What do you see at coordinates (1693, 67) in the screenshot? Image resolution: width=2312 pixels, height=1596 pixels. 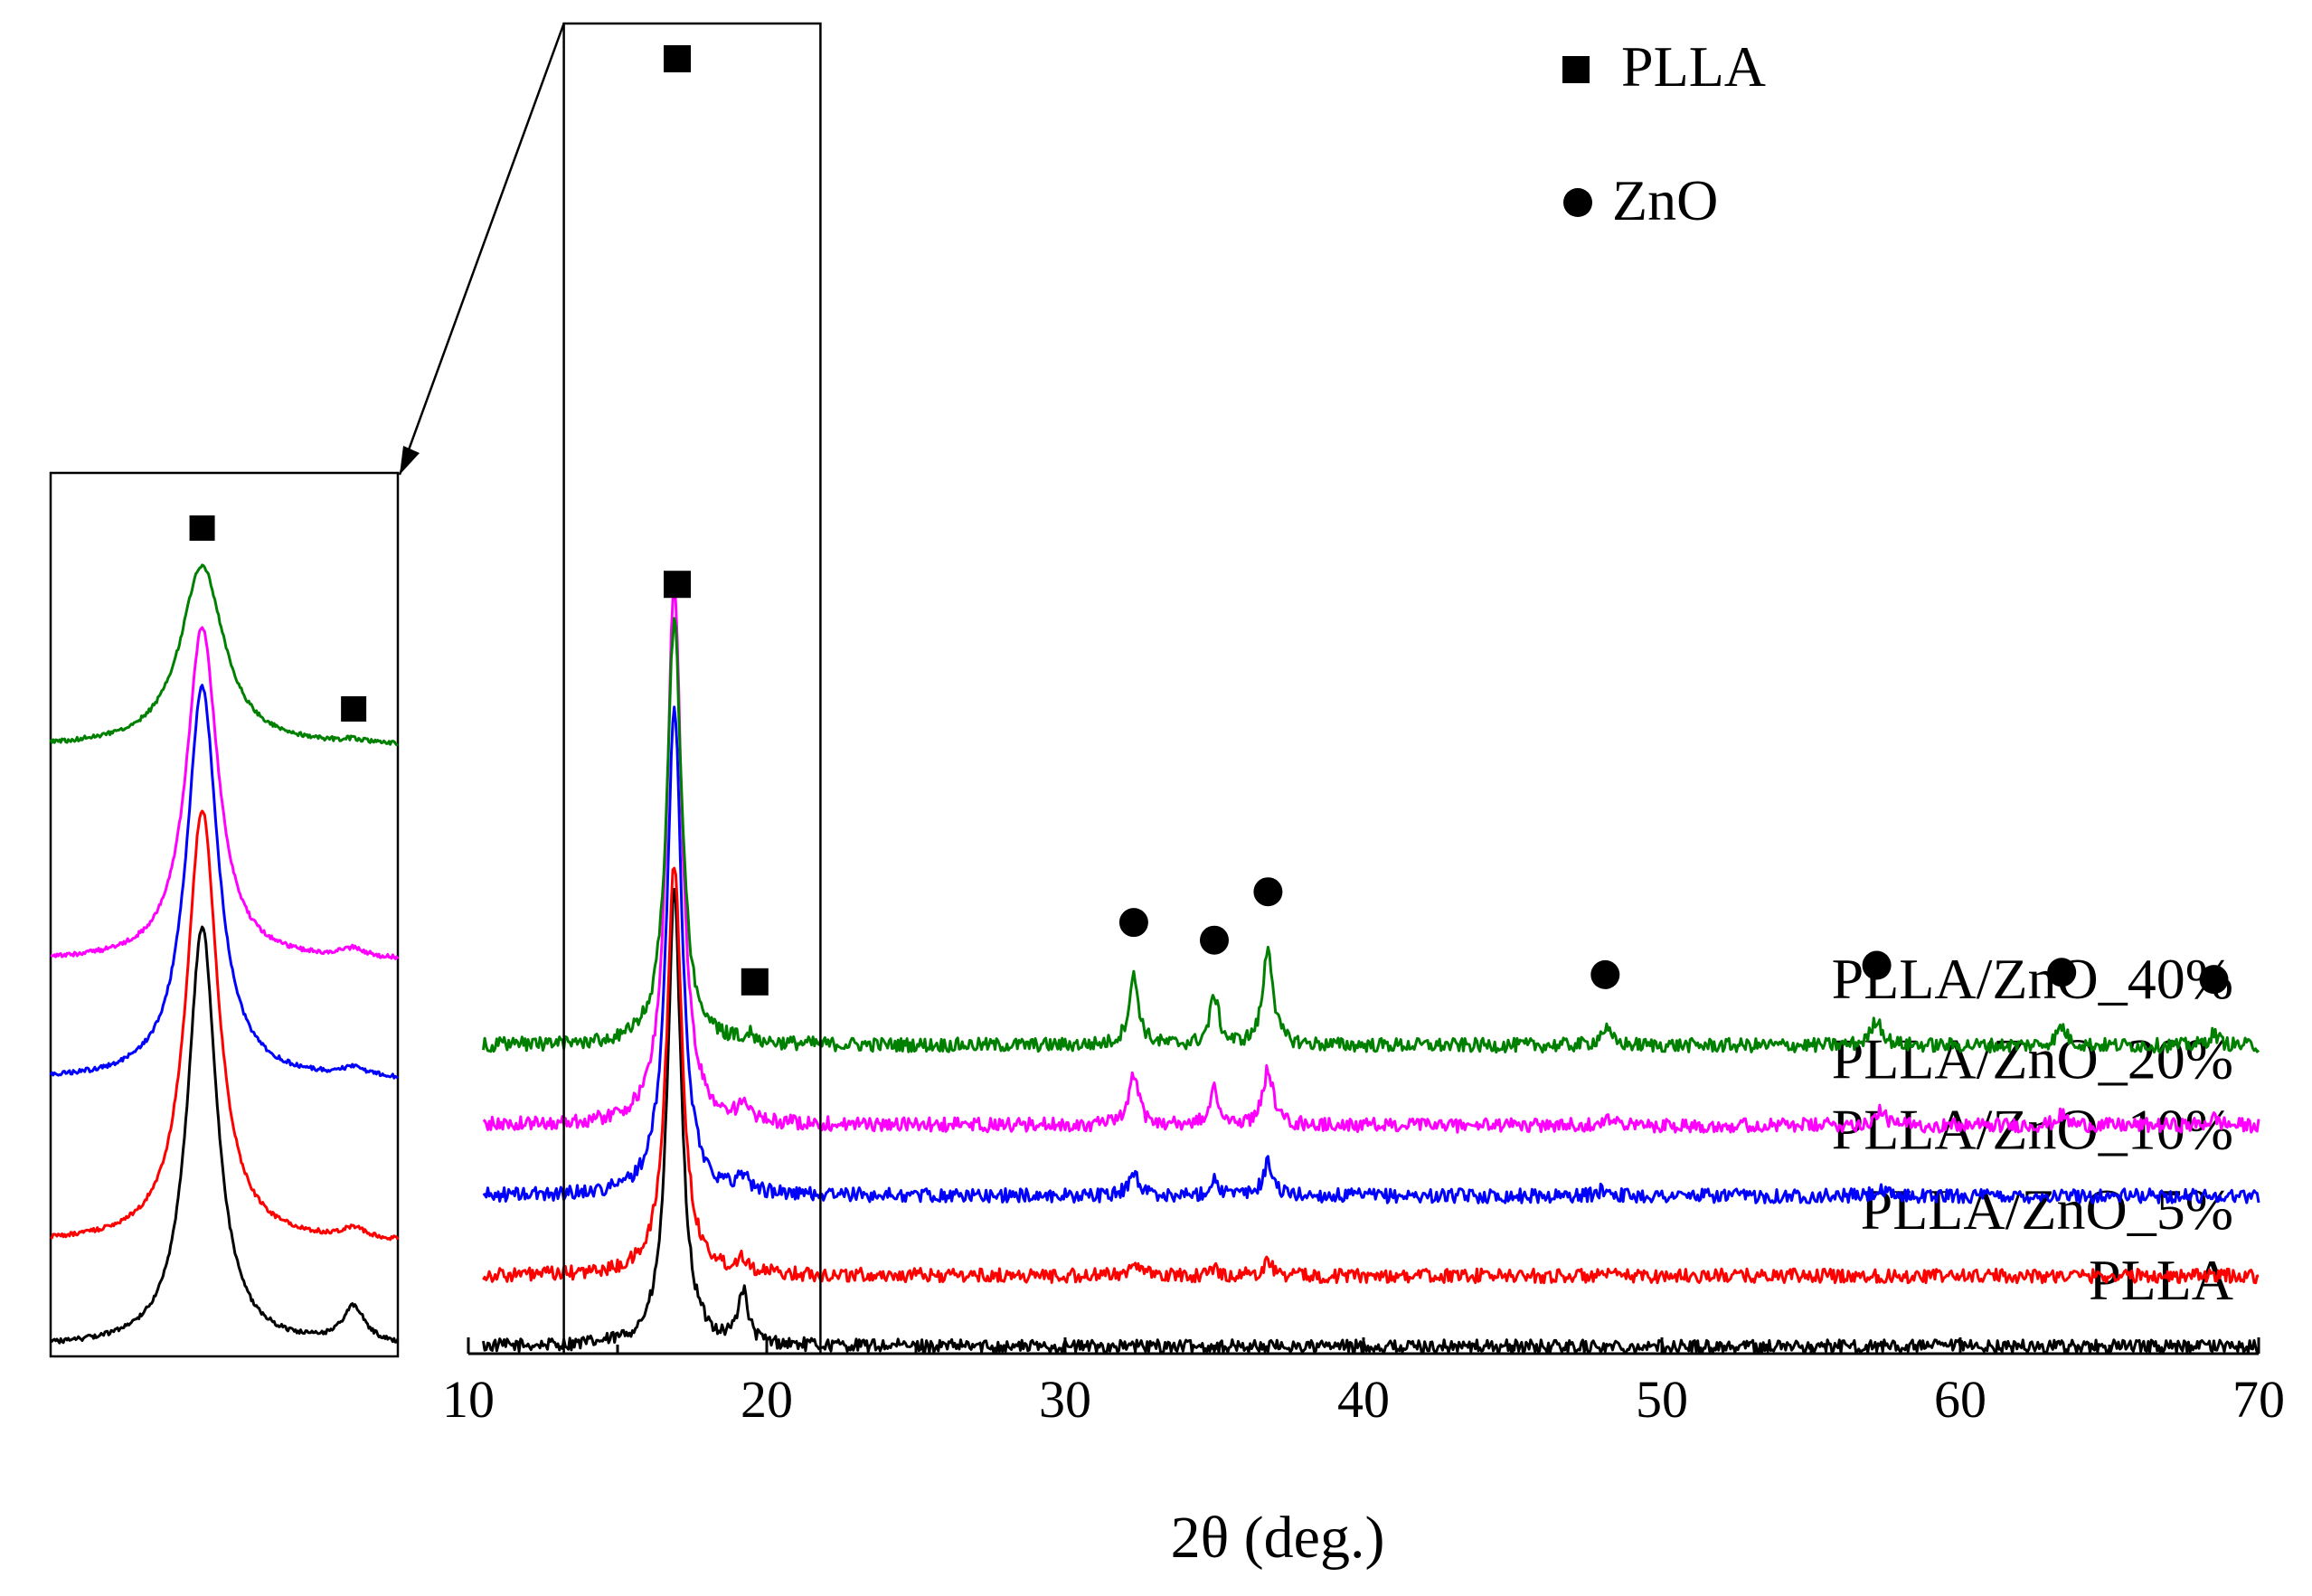 I see `legend-label-plla: PLLA` at bounding box center [1693, 67].